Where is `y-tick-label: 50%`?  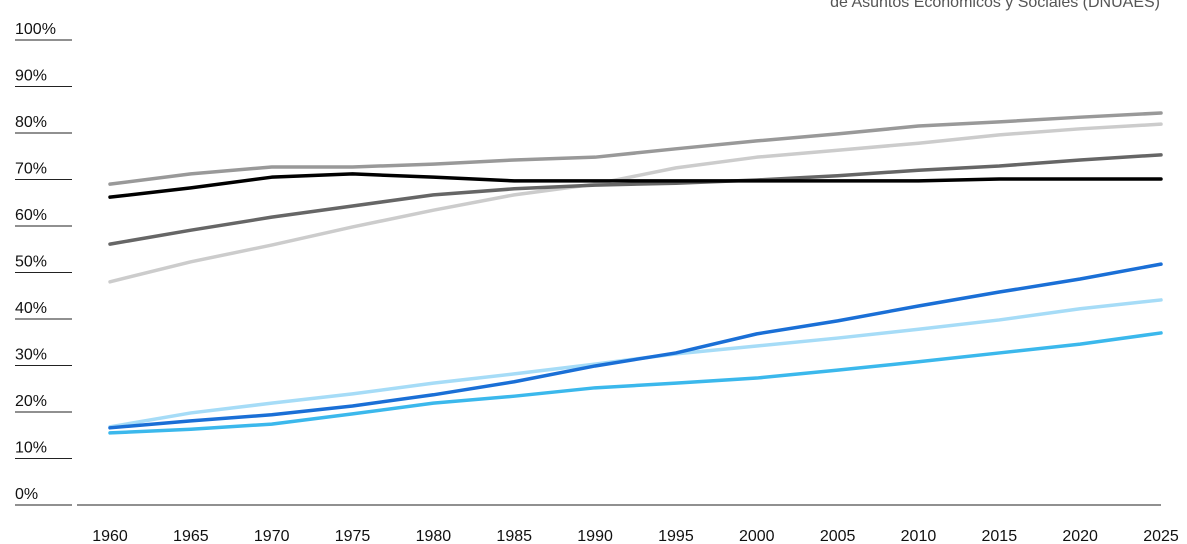
y-tick-label: 50% is located at coordinates (31, 262).